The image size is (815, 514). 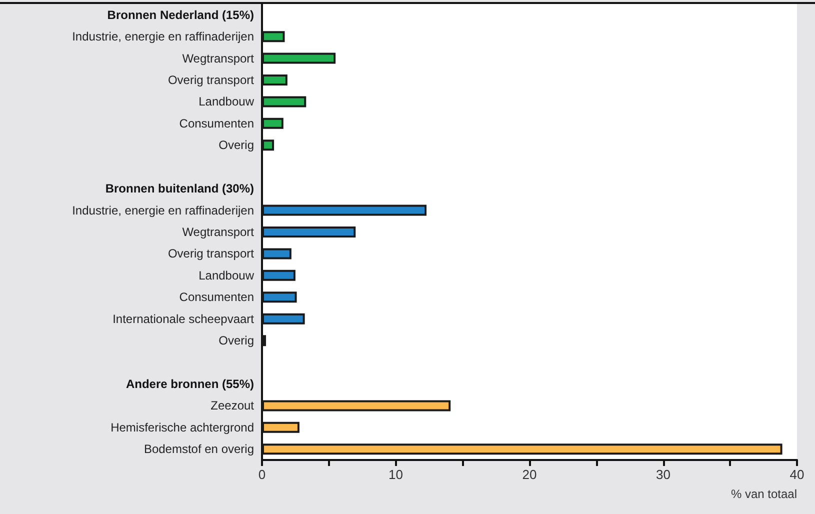 I want to click on y-tick-label: Bronnen buitenland (30%), so click(x=179, y=189).